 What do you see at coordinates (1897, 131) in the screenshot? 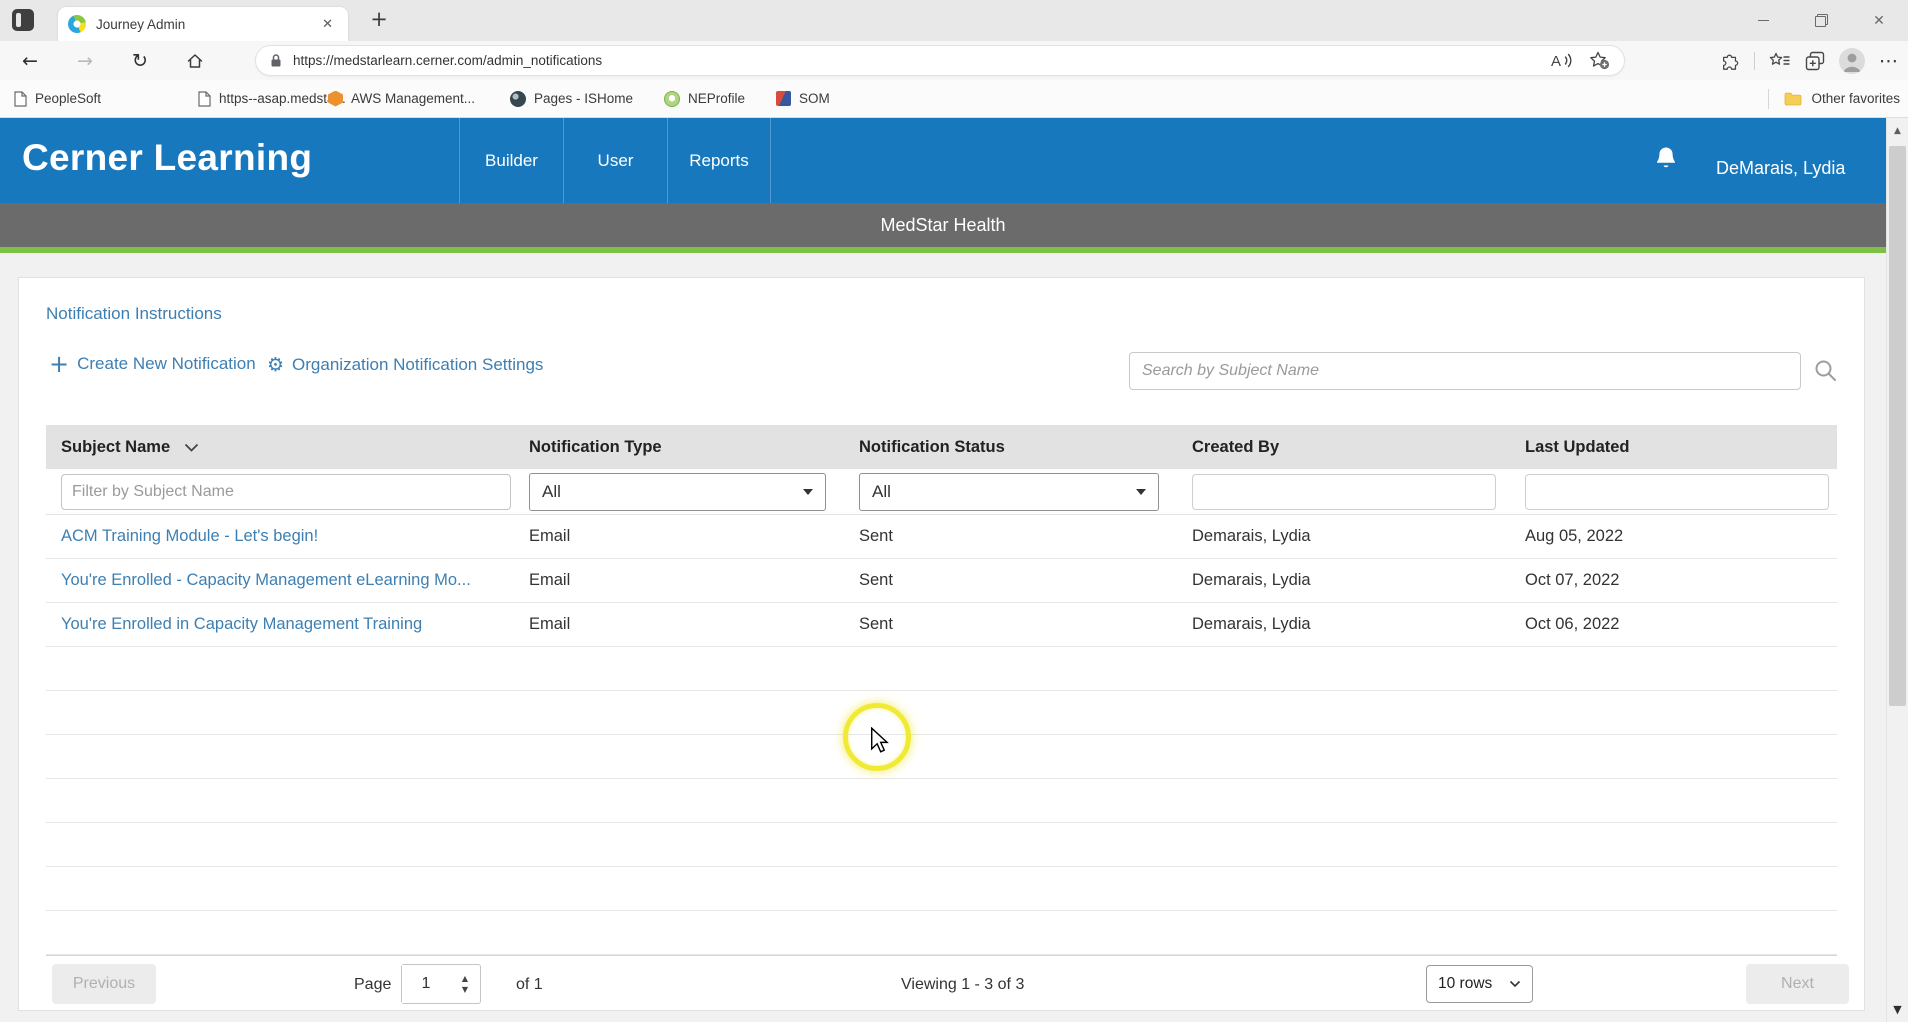
I see `scroll-up-icon: ▲` at bounding box center [1897, 131].